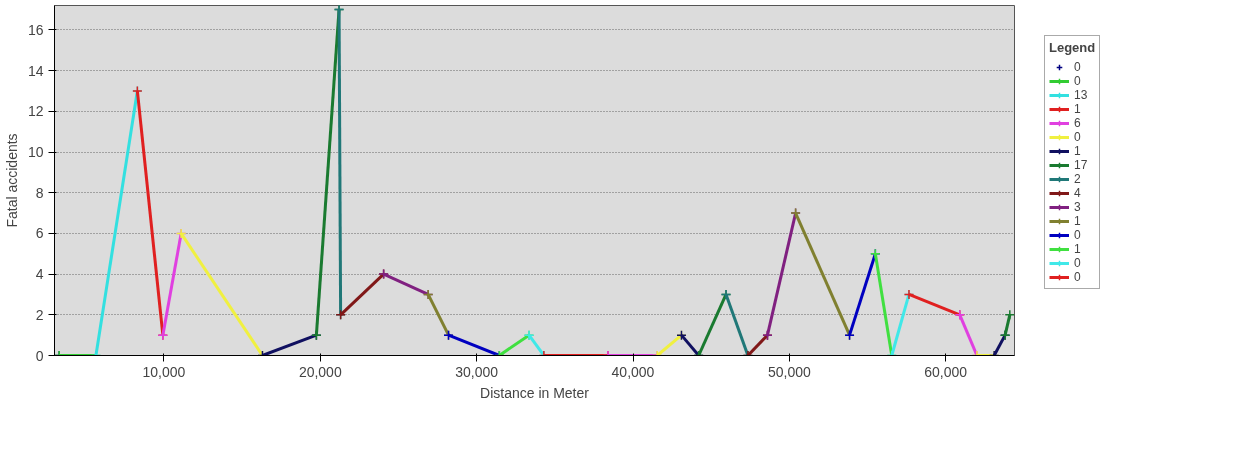 Image resolution: width=1236 pixels, height=457 pixels. Describe the element at coordinates (11, 180) in the screenshot. I see `y-axis-title: Fatal accidents` at that location.